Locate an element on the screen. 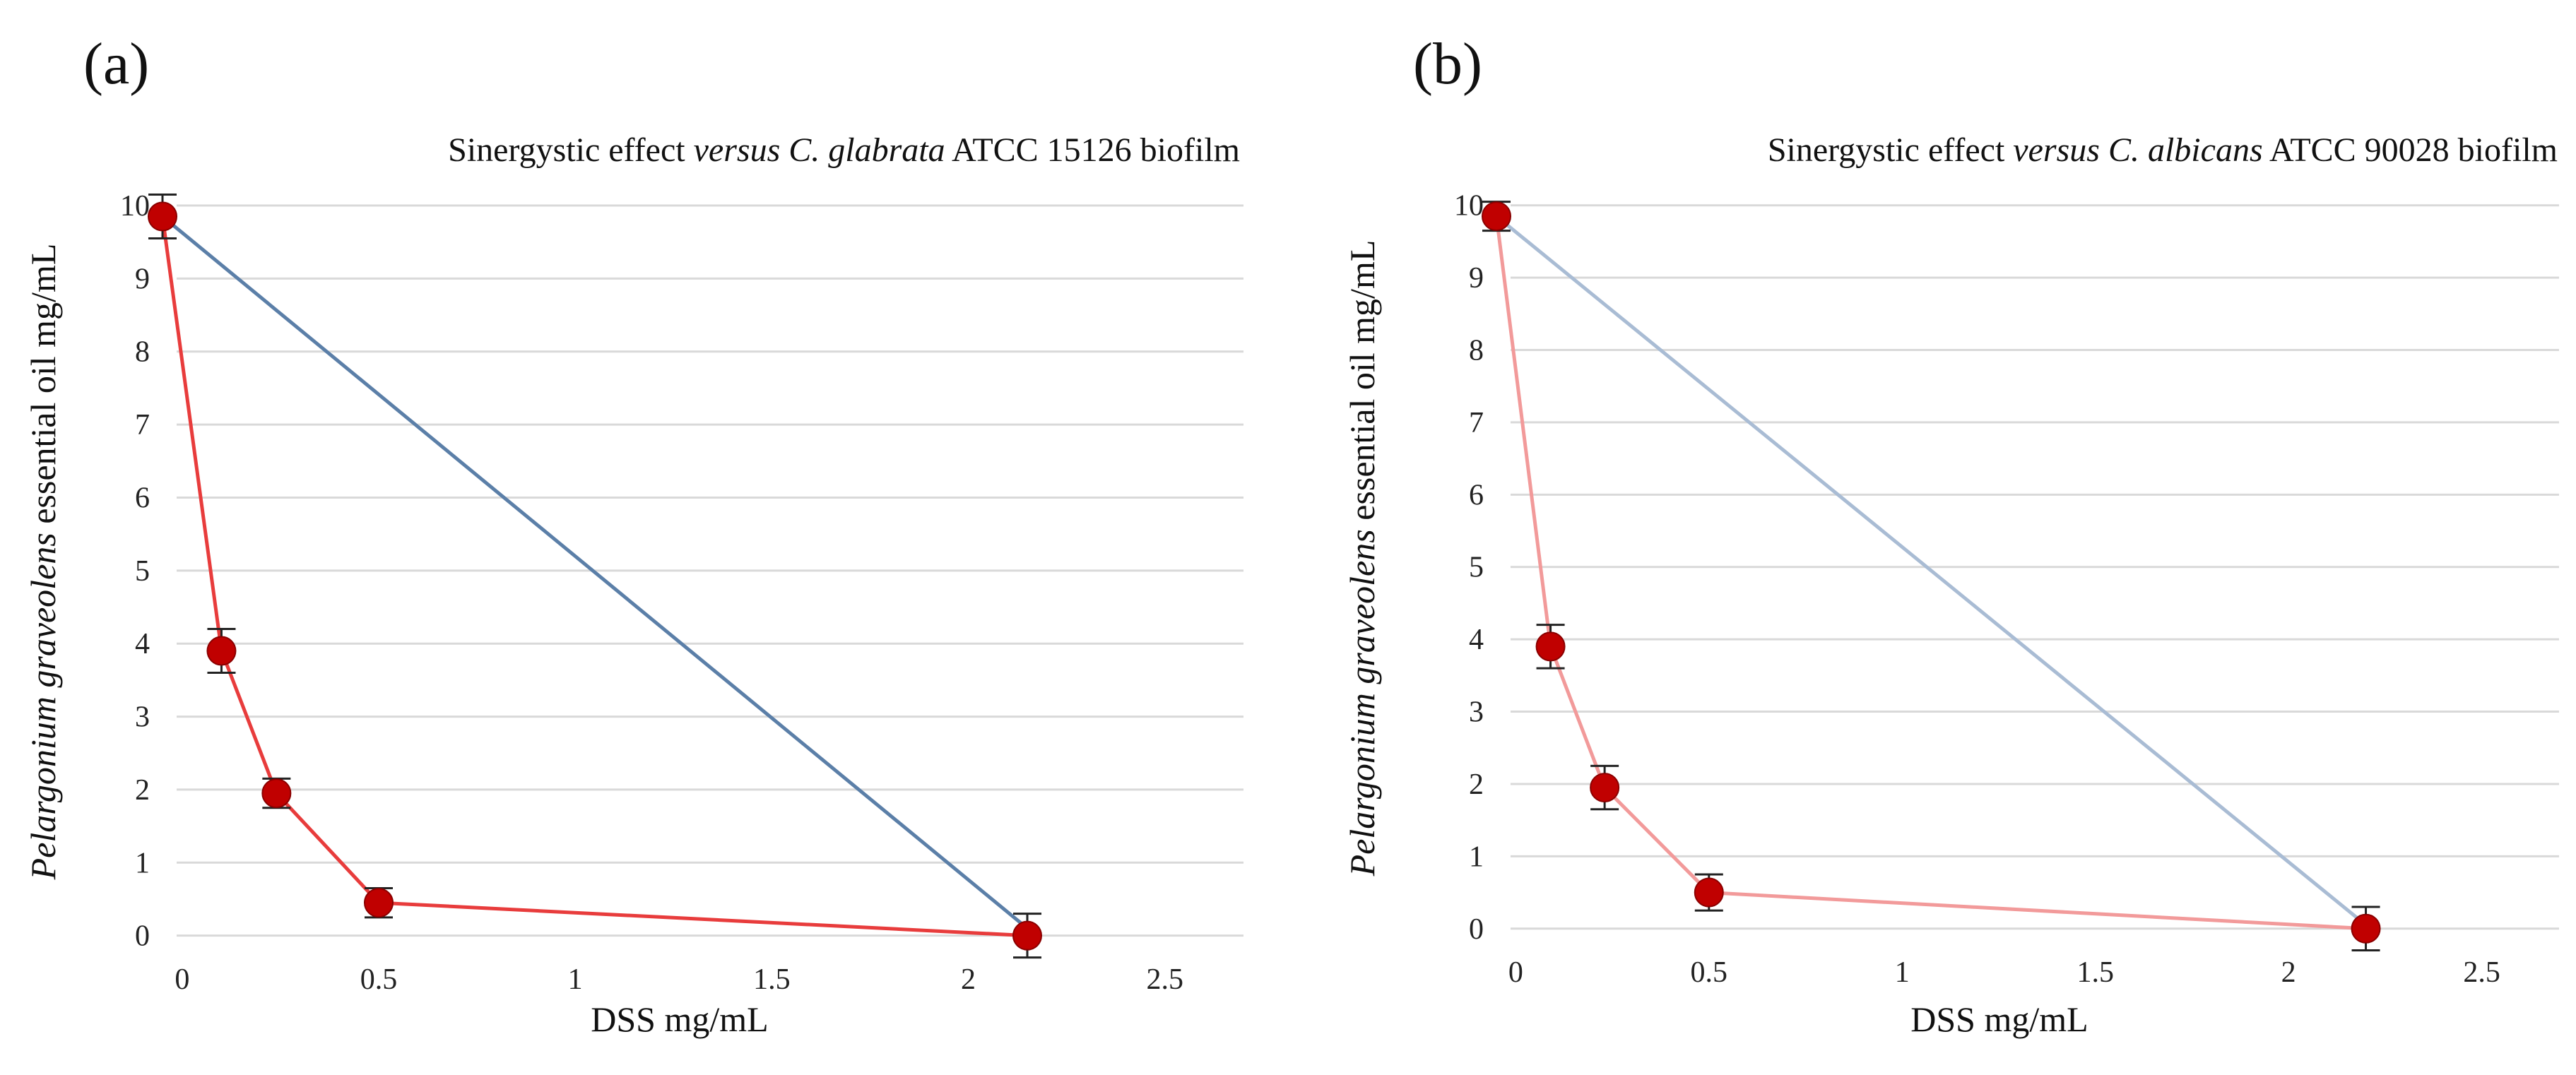 Image resolution: width=2576 pixels, height=1075 pixels. chart-title-part: ATCC 90028 biofilm is located at coordinates (2410, 150).